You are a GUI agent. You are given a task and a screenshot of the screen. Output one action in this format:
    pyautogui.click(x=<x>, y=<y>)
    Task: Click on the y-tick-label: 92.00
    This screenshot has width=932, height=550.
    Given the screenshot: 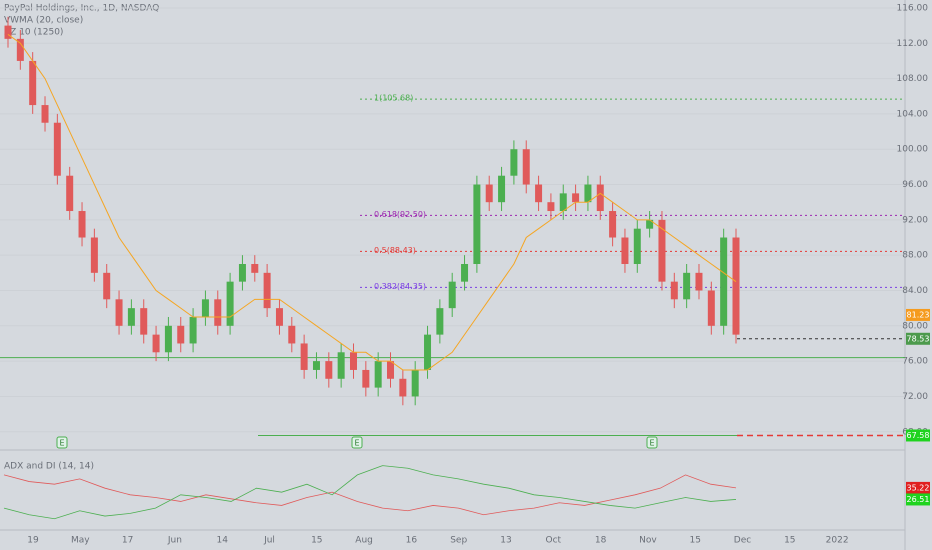 What is the action you would take?
    pyautogui.click(x=915, y=220)
    